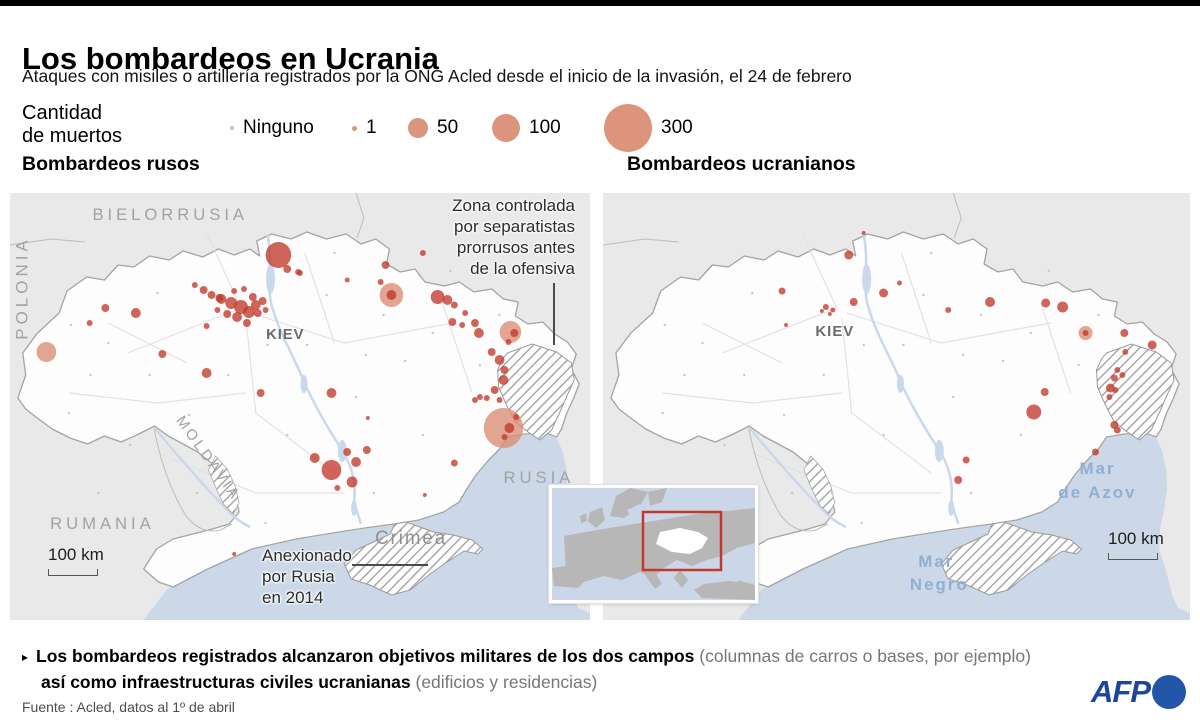 This screenshot has width=1200, height=724. What do you see at coordinates (1133, 556) in the screenshot?
I see `scale-bar-icon` at bounding box center [1133, 556].